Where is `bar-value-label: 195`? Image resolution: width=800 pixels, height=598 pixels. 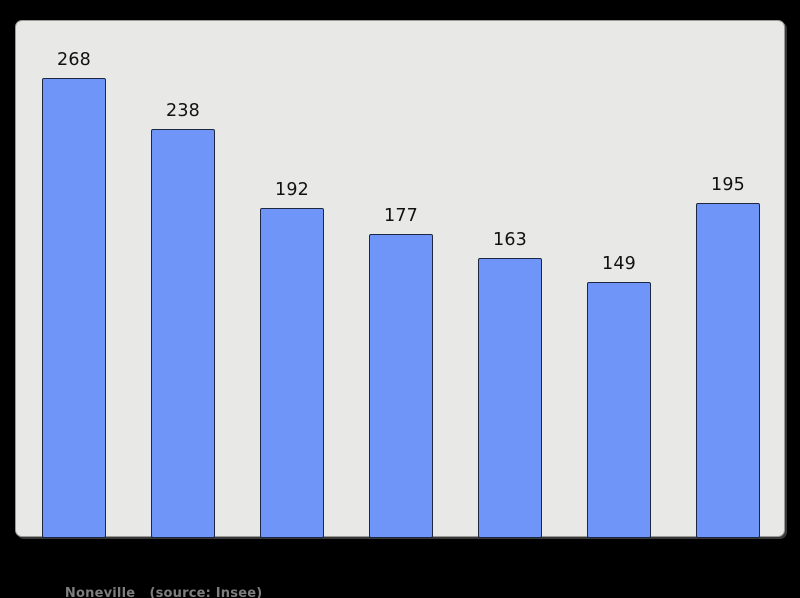
bar-value-label: 195 is located at coordinates (728, 185).